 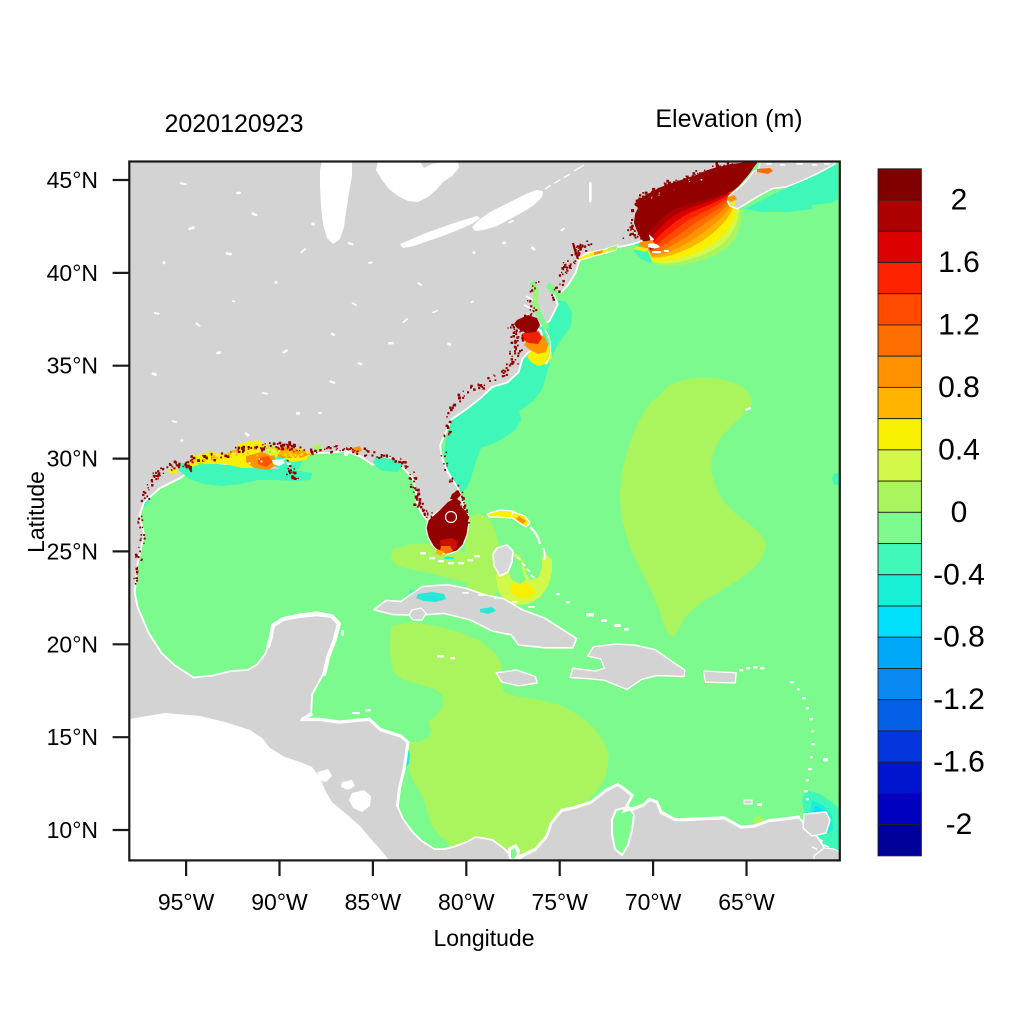 What do you see at coordinates (959, 387) in the screenshot?
I see `svg-text: 0.8` at bounding box center [959, 387].